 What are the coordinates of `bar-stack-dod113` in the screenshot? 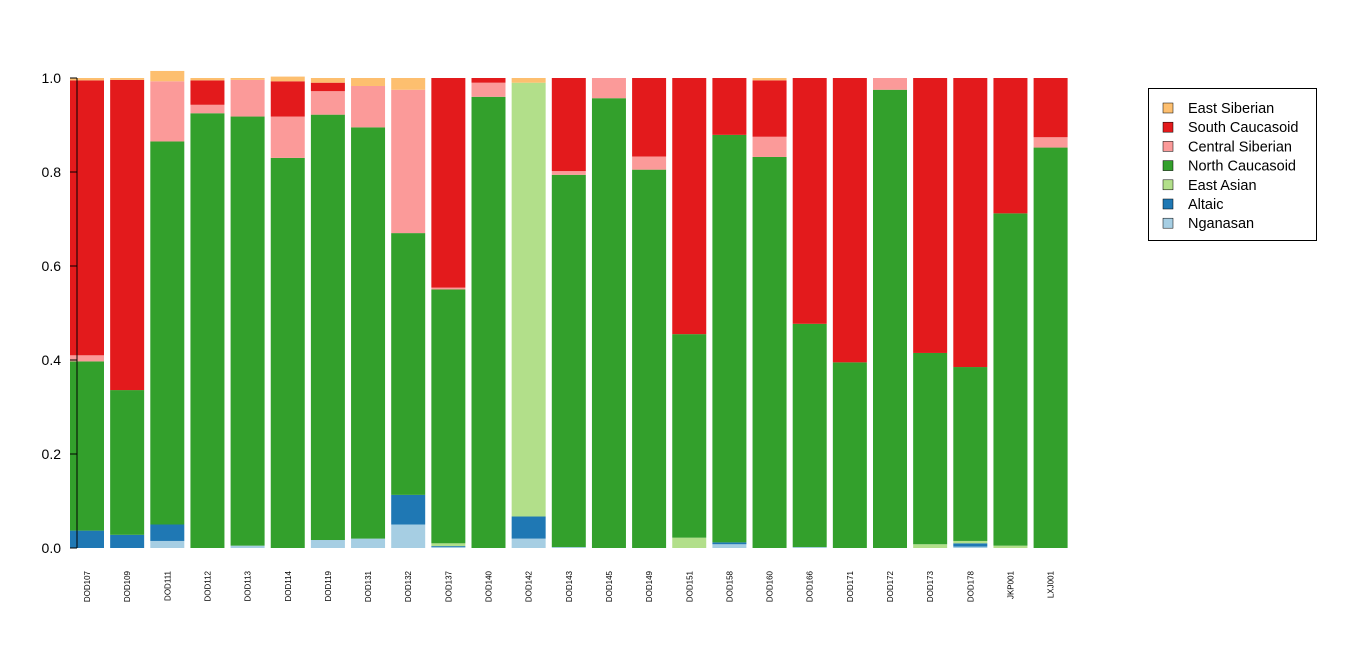 It's located at (247, 313).